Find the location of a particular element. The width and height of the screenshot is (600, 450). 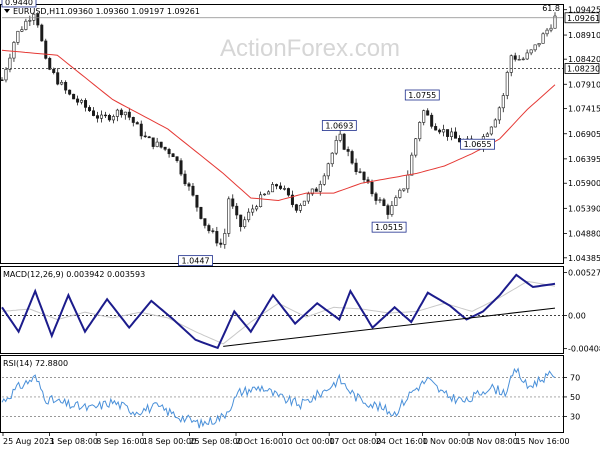

reference-level-value: 1.08230 is located at coordinates (583, 69).